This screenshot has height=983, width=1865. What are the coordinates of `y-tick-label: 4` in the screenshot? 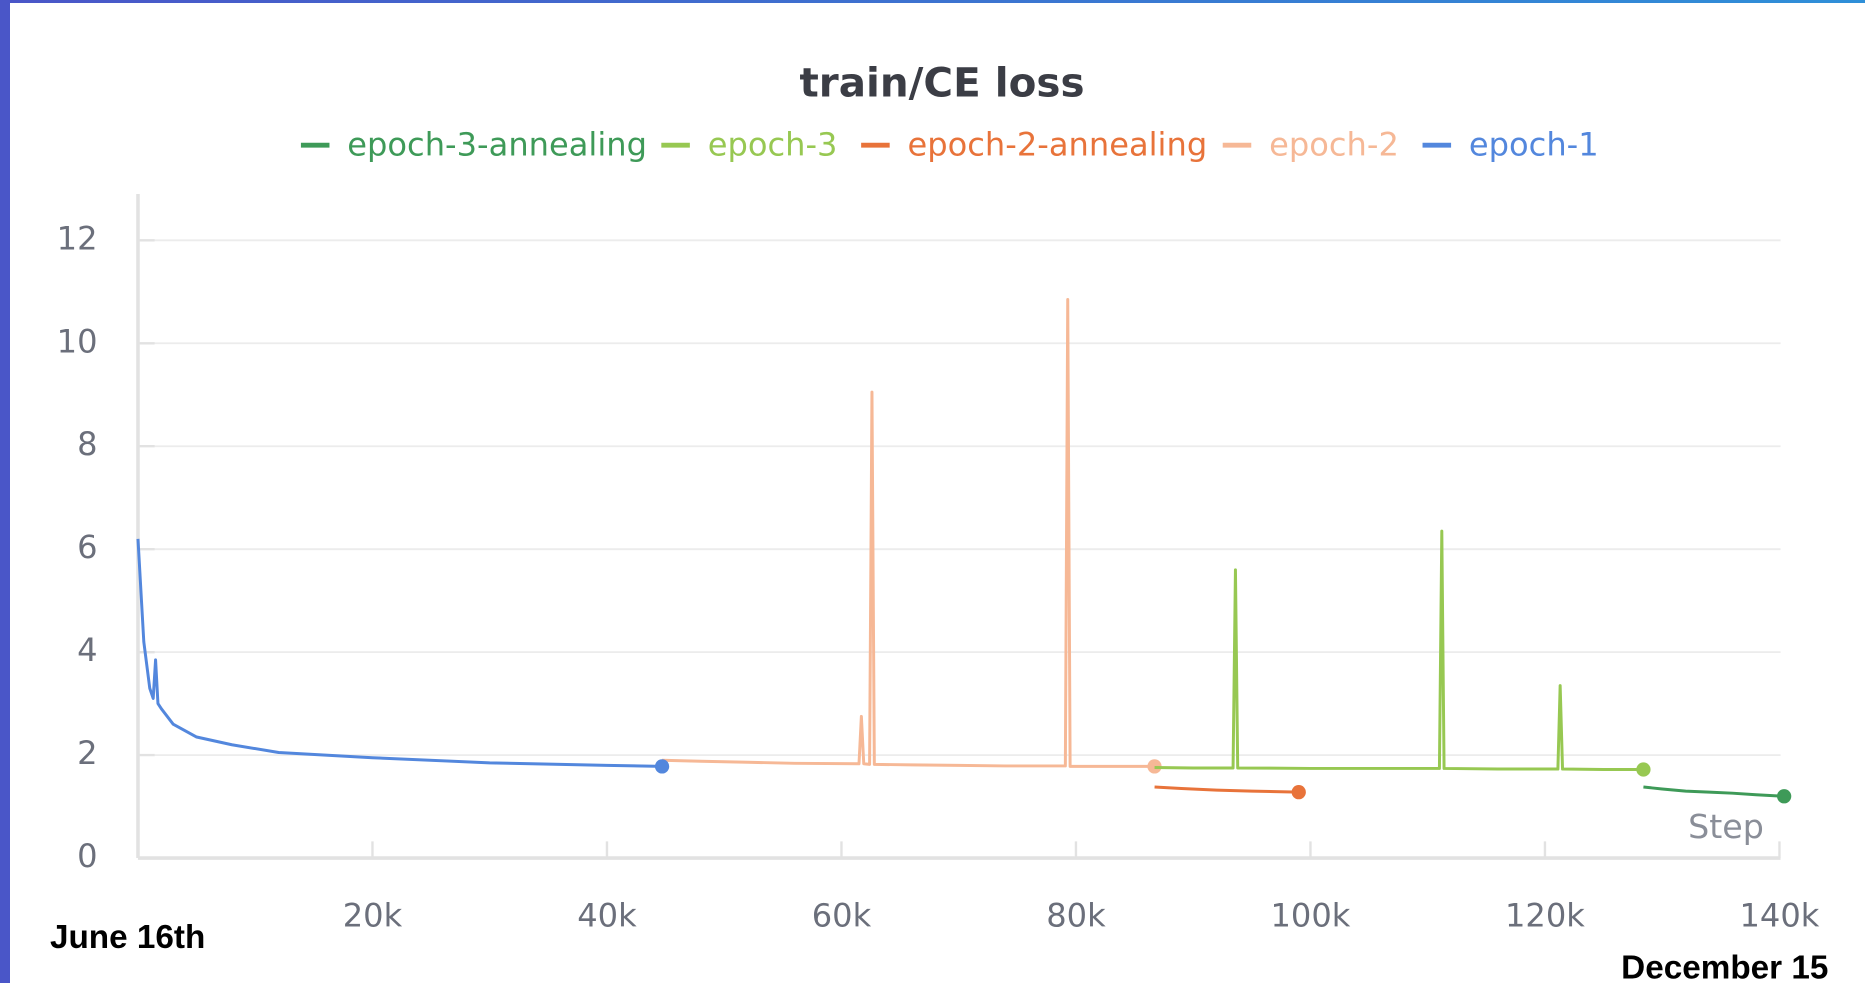 It's located at (87, 650).